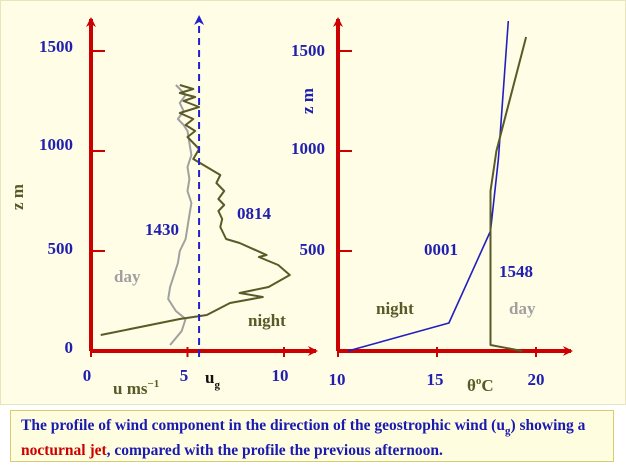 This screenshot has height=469, width=626. Describe the element at coordinates (280, 375) in the screenshot. I see `left-xtick-label-10: 10` at that location.